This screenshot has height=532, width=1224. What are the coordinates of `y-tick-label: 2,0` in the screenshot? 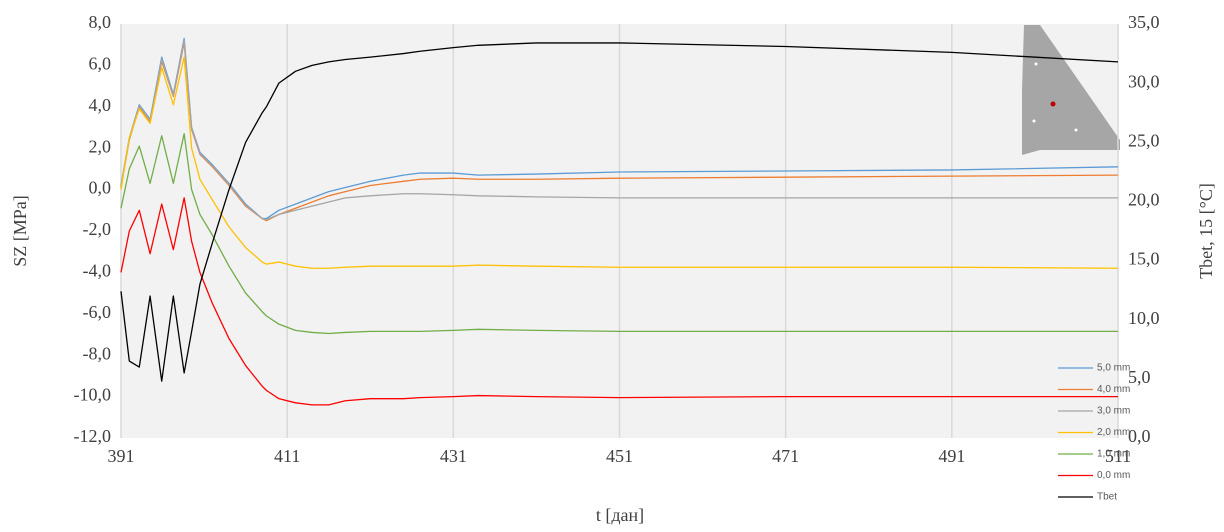 It's located at (100, 146).